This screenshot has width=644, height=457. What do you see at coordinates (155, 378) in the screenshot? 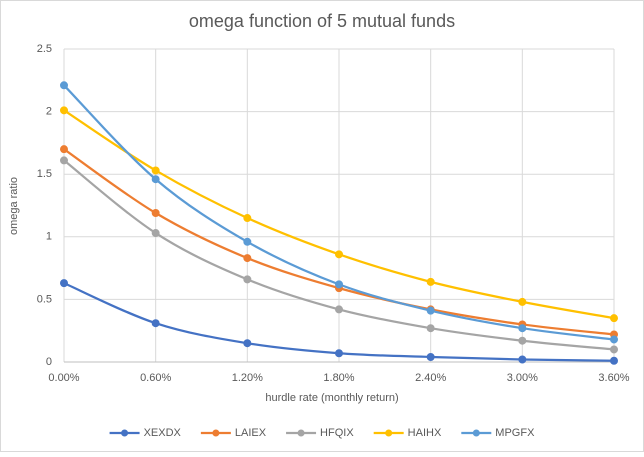
I see `x-tick-label: 0.60%` at bounding box center [155, 378].